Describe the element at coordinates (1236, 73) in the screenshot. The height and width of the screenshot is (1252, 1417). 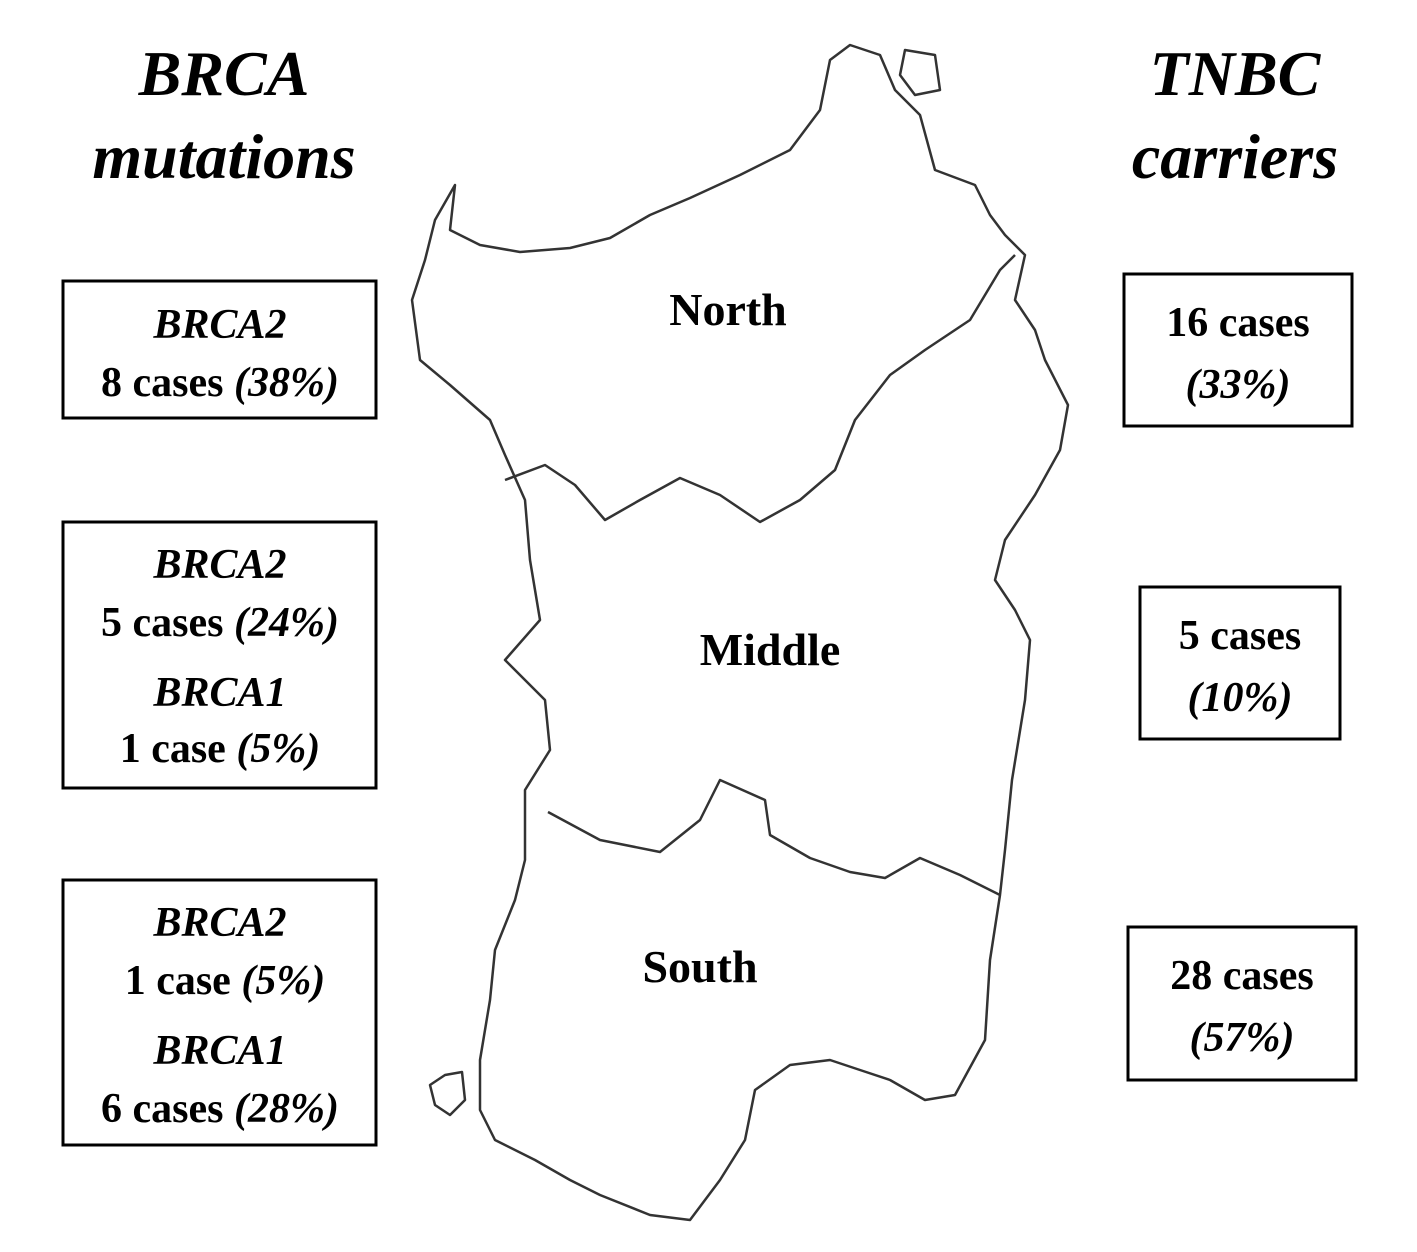
I see `right-heading: TNBC` at that location.